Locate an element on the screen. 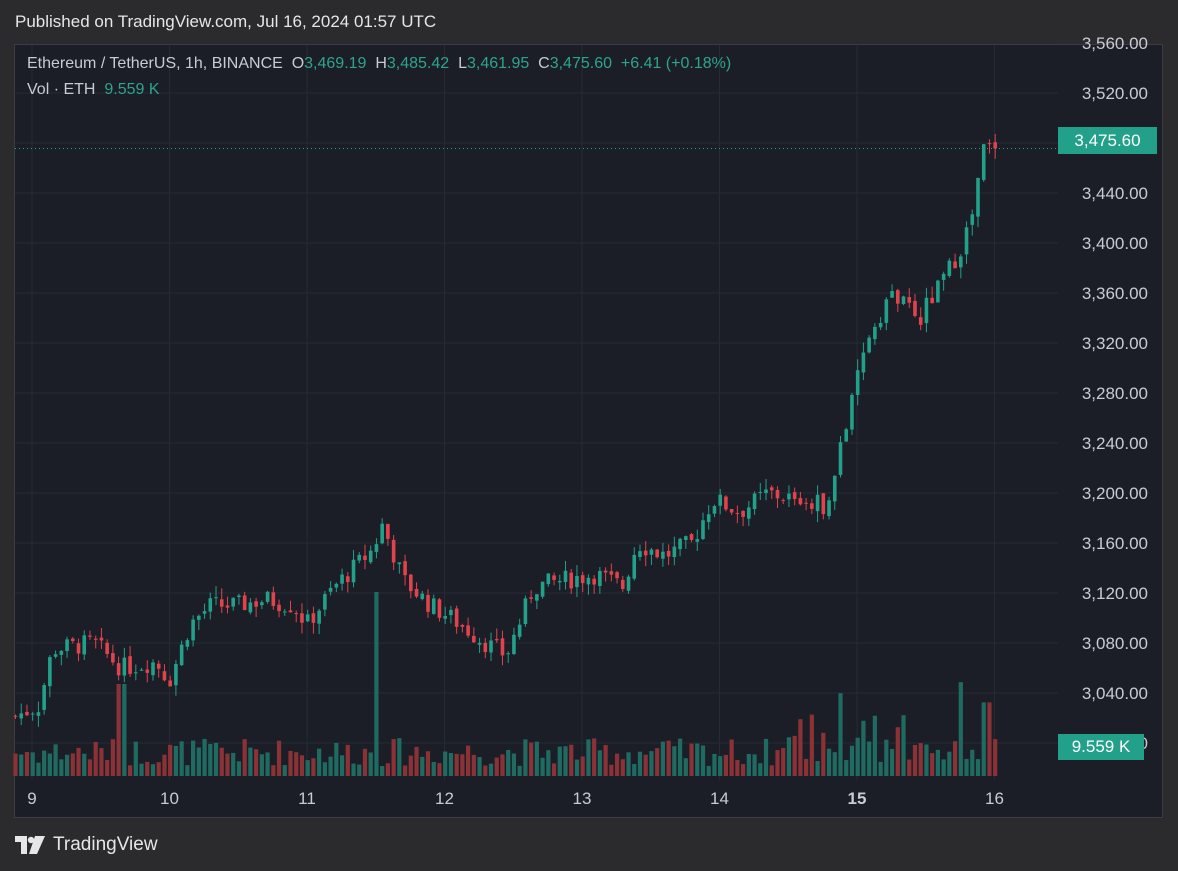 Image resolution: width=1178 pixels, height=871 pixels. y-tick-label: 3,200.00 is located at coordinates (1115, 493).